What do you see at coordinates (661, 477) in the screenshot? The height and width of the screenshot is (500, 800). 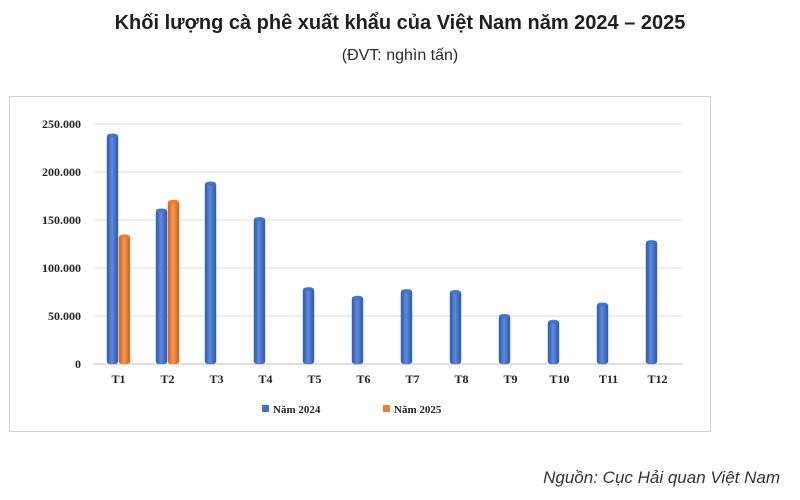 I see `source-note: Nguồn: Cục Hải quan Việt Nam` at bounding box center [661, 477].